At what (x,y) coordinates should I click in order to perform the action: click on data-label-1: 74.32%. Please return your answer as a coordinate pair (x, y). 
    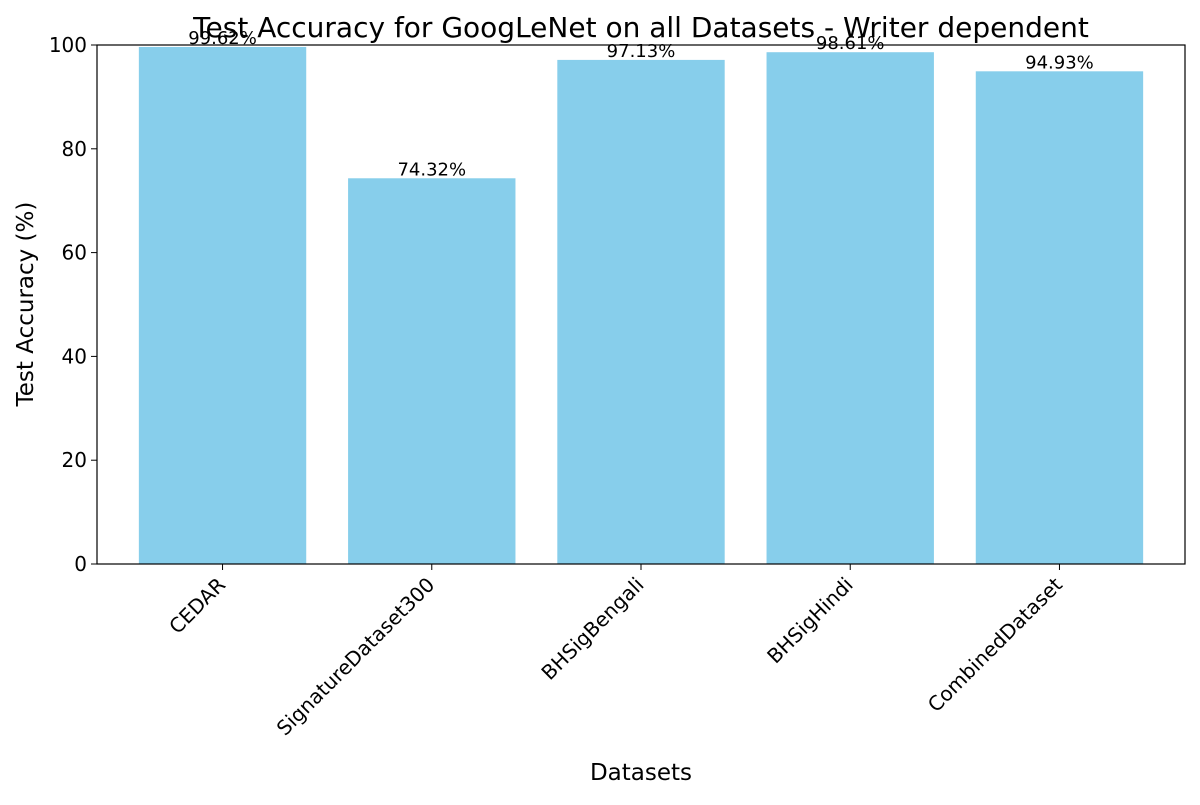
    Looking at the image, I should click on (431, 169).